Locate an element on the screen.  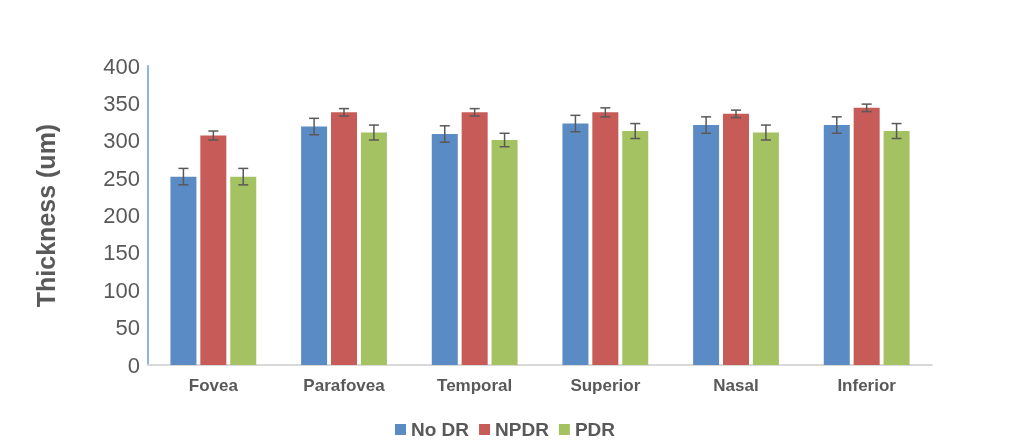
y-tick-label: 400 is located at coordinates (121, 66).